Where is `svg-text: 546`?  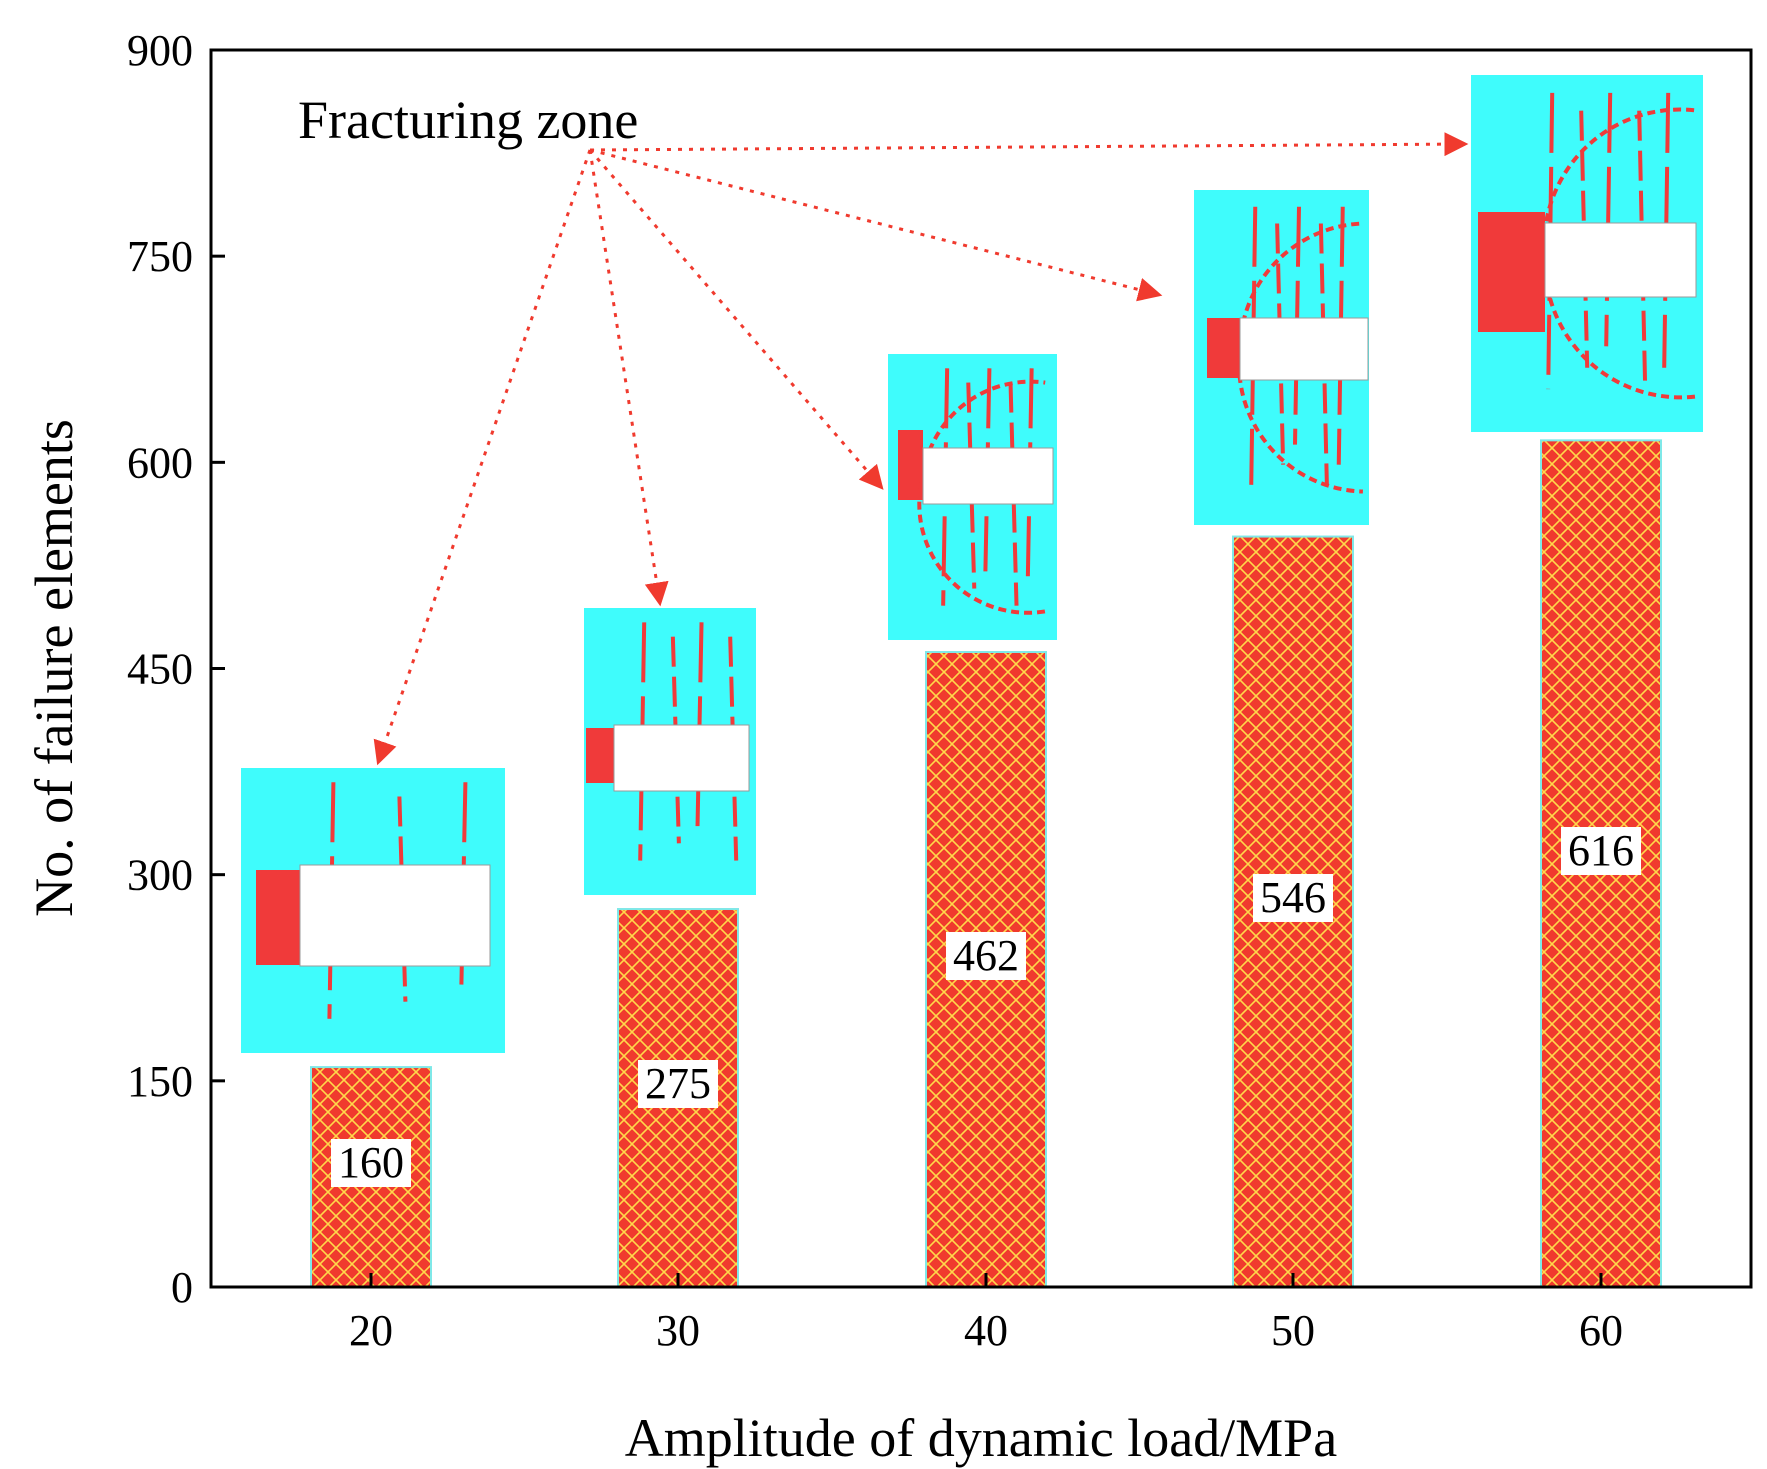
svg-text: 546 is located at coordinates (1293, 897).